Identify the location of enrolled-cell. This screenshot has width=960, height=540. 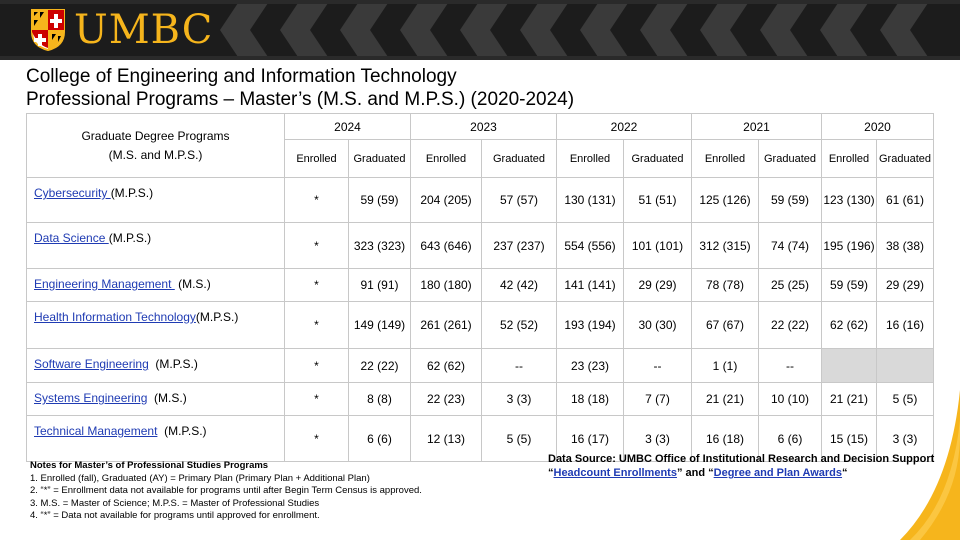
(849, 365).